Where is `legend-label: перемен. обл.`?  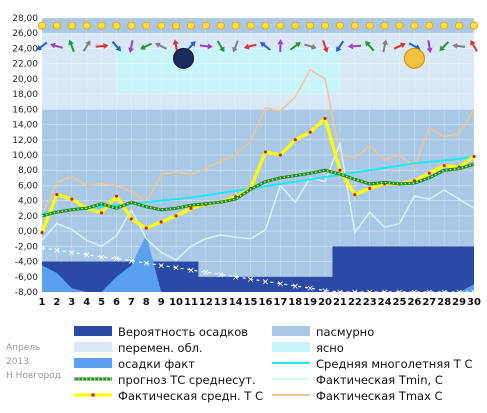 legend-label: перемен. обл. is located at coordinates (160, 348).